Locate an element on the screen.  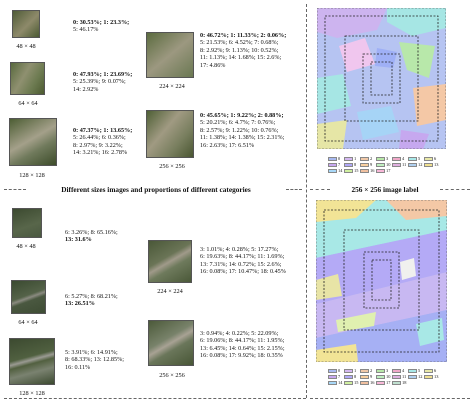
caption-top-64: 64 × 64 is located at coordinates (28, 103).